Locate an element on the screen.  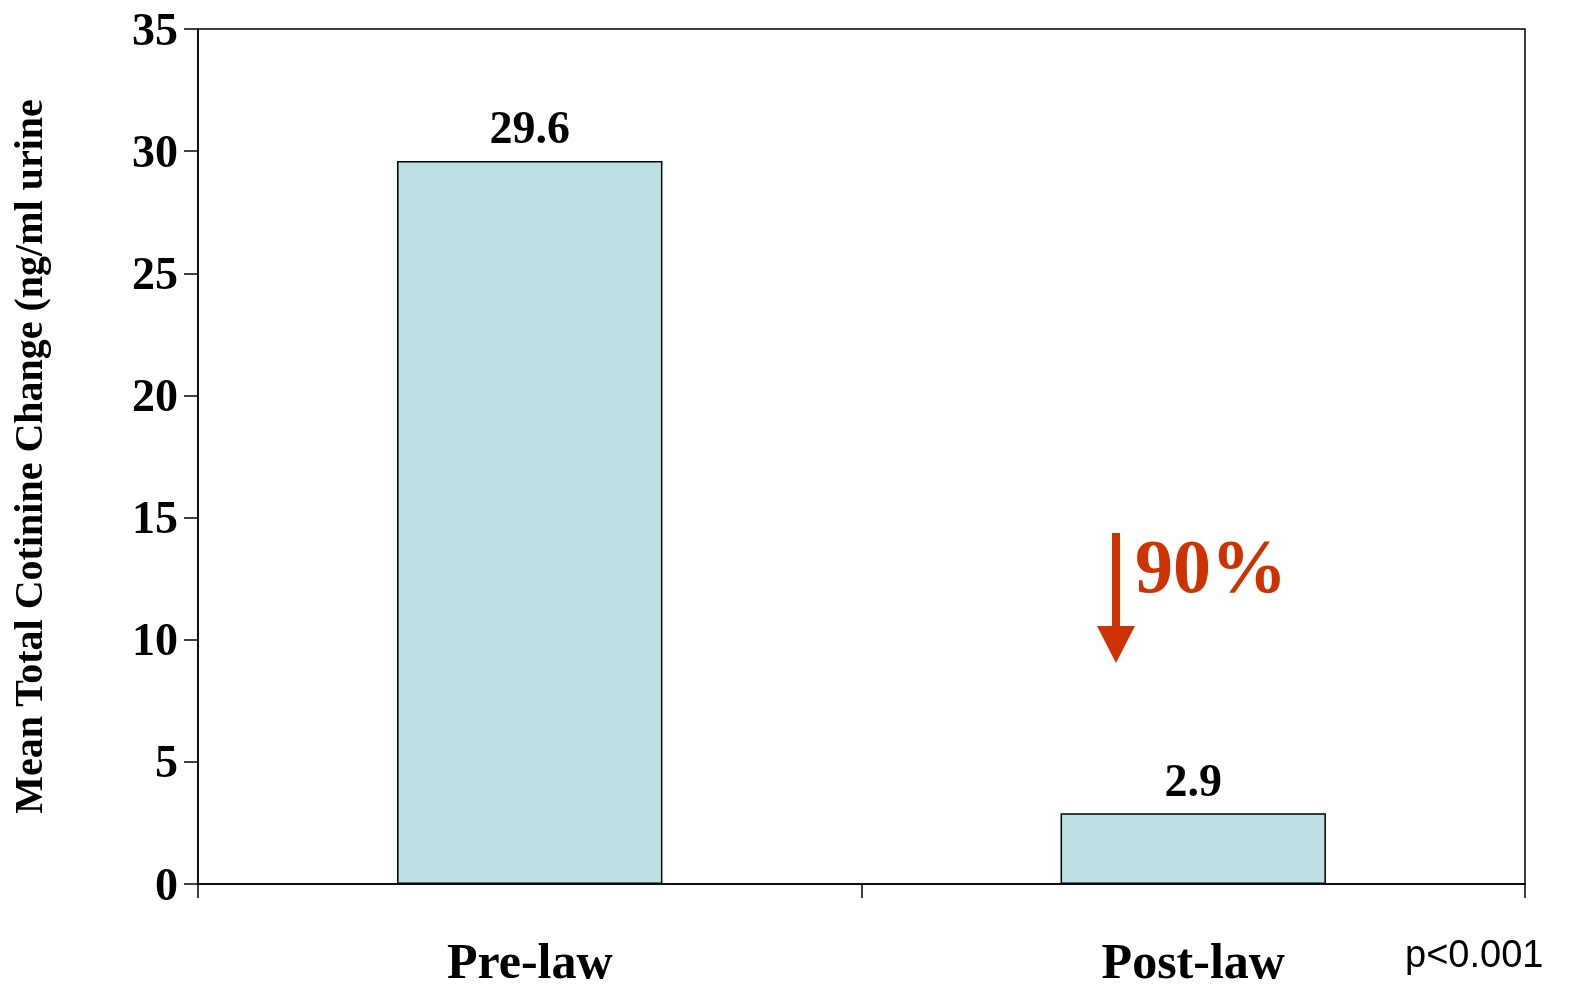
data-label: 2.9 is located at coordinates (1193, 780).